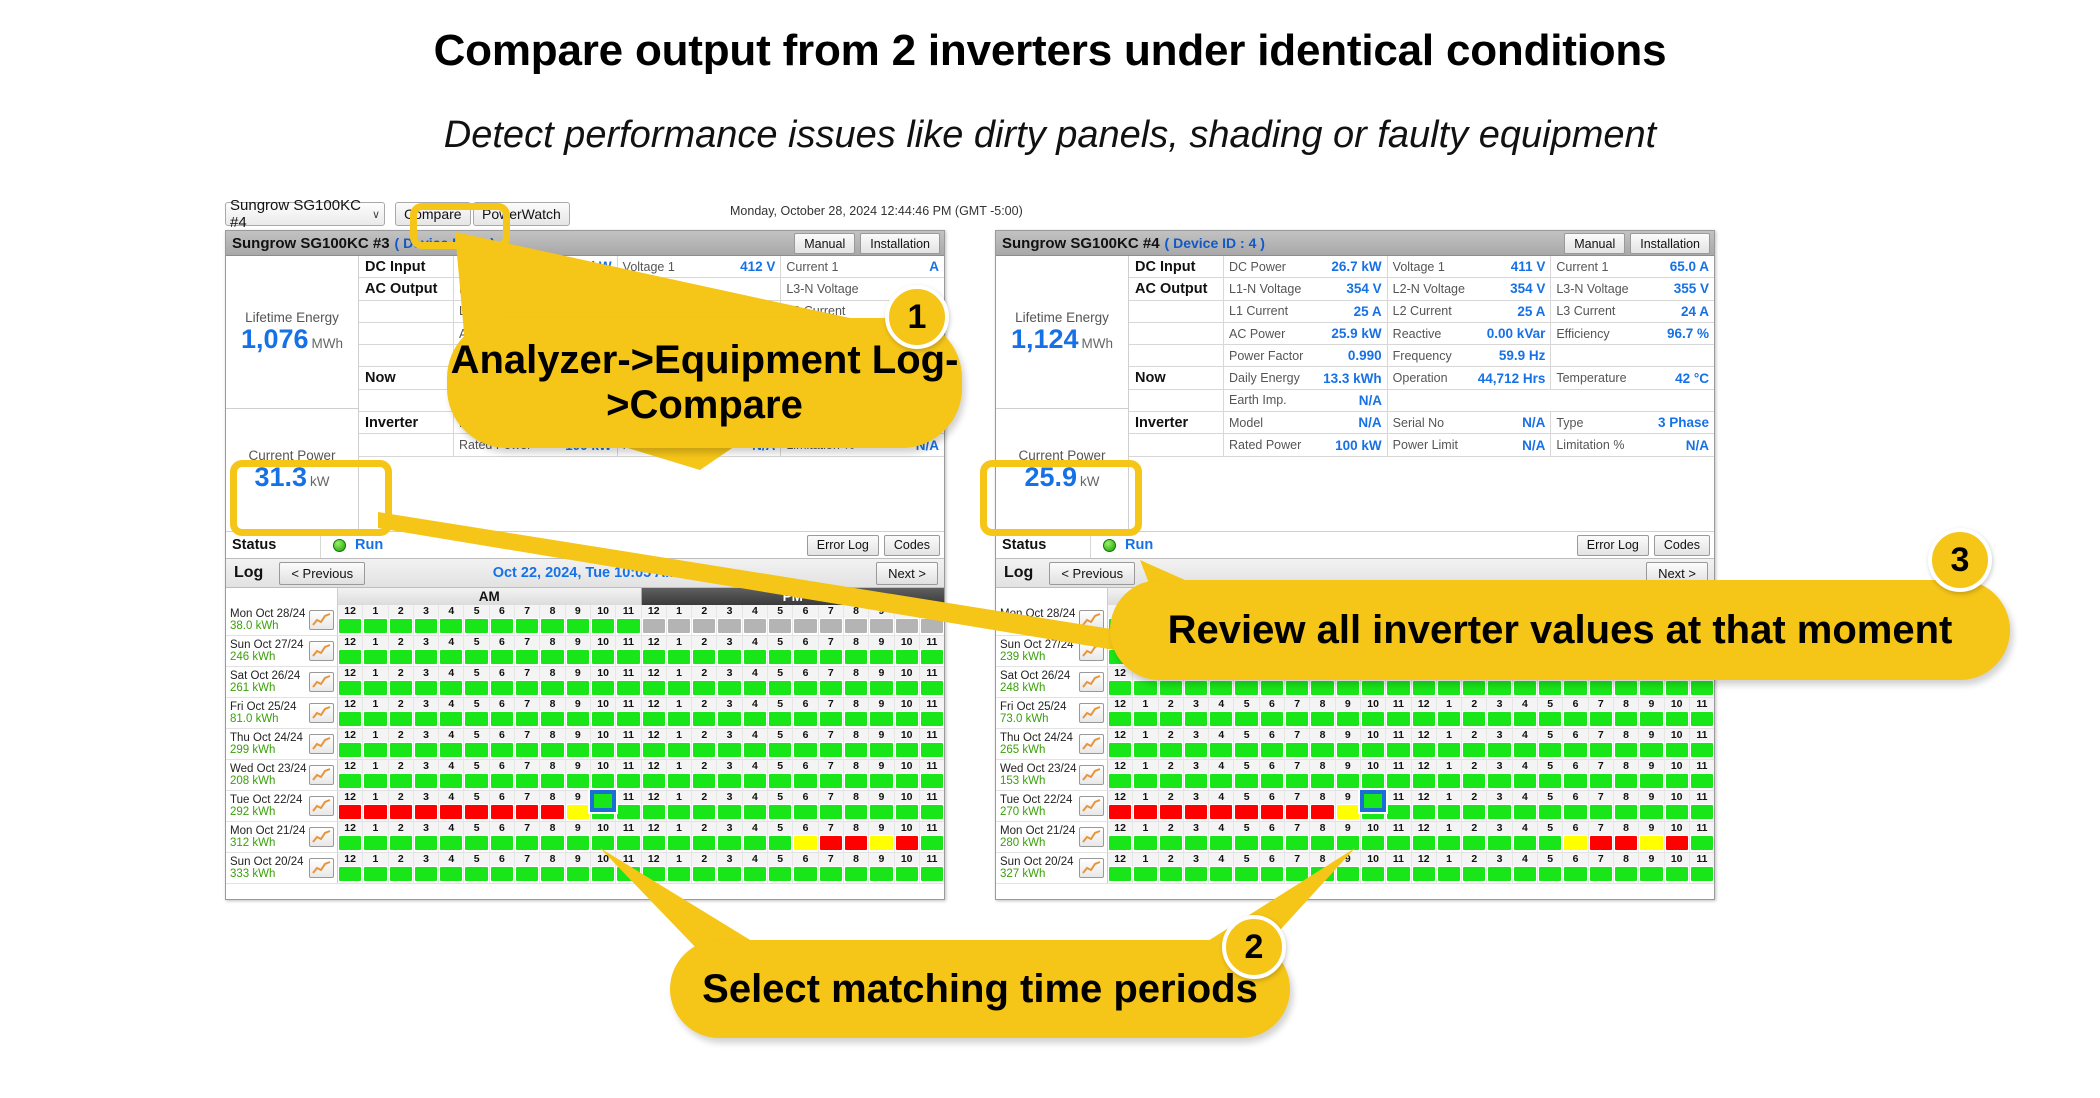 This screenshot has width=2100, height=1098. What do you see at coordinates (1670, 243) in the screenshot?
I see `installation-button: Installation` at bounding box center [1670, 243].